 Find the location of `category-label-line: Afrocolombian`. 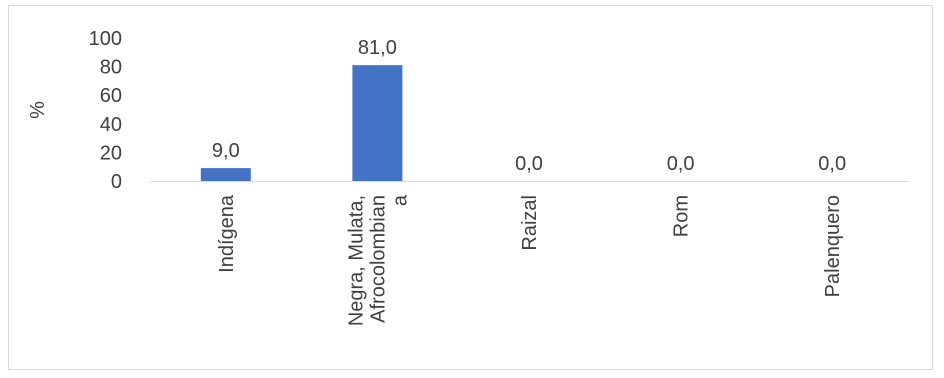

category-label-line: Afrocolombian is located at coordinates (378, 259).